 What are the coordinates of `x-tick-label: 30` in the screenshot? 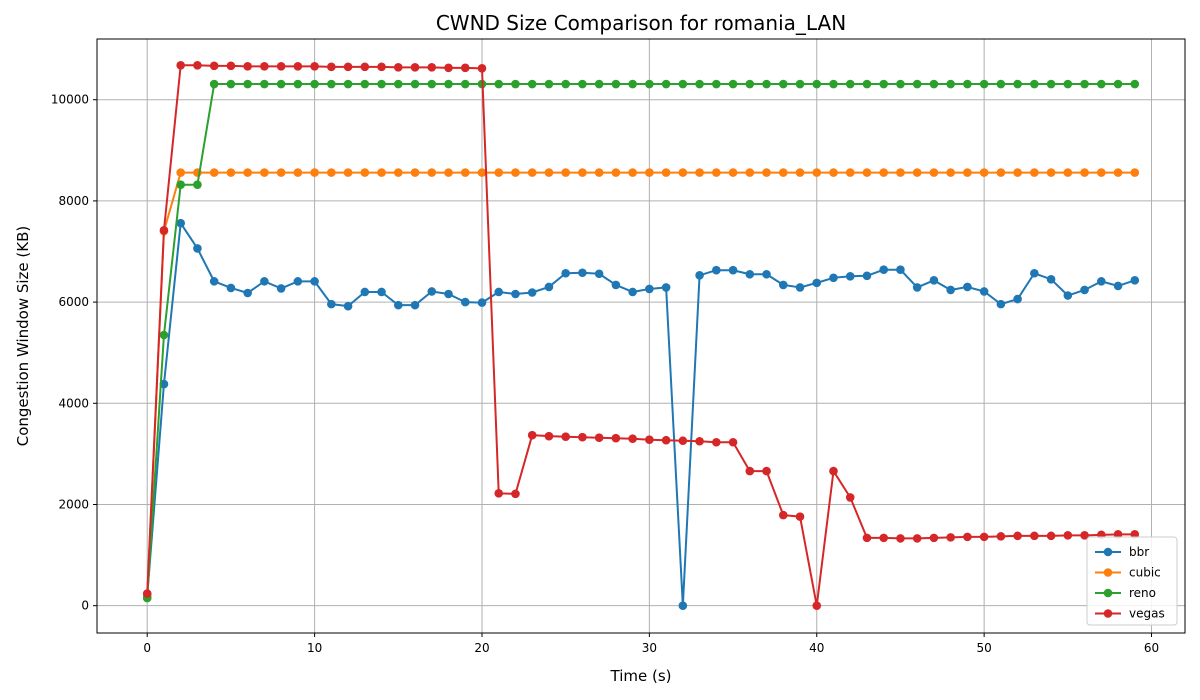 It's located at (649, 648).